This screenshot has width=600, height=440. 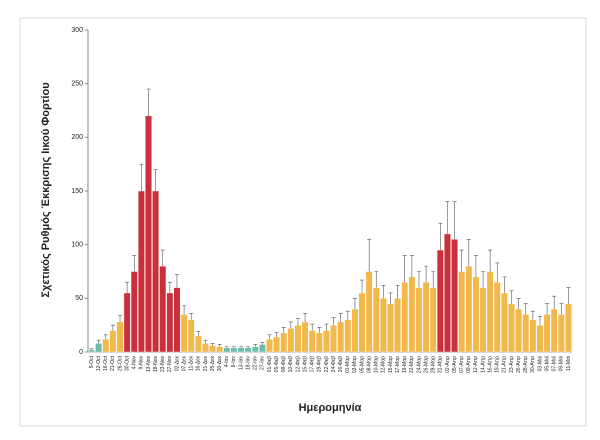 I want to click on x-tick-label: 19-Μαρ, so click(x=405, y=364).